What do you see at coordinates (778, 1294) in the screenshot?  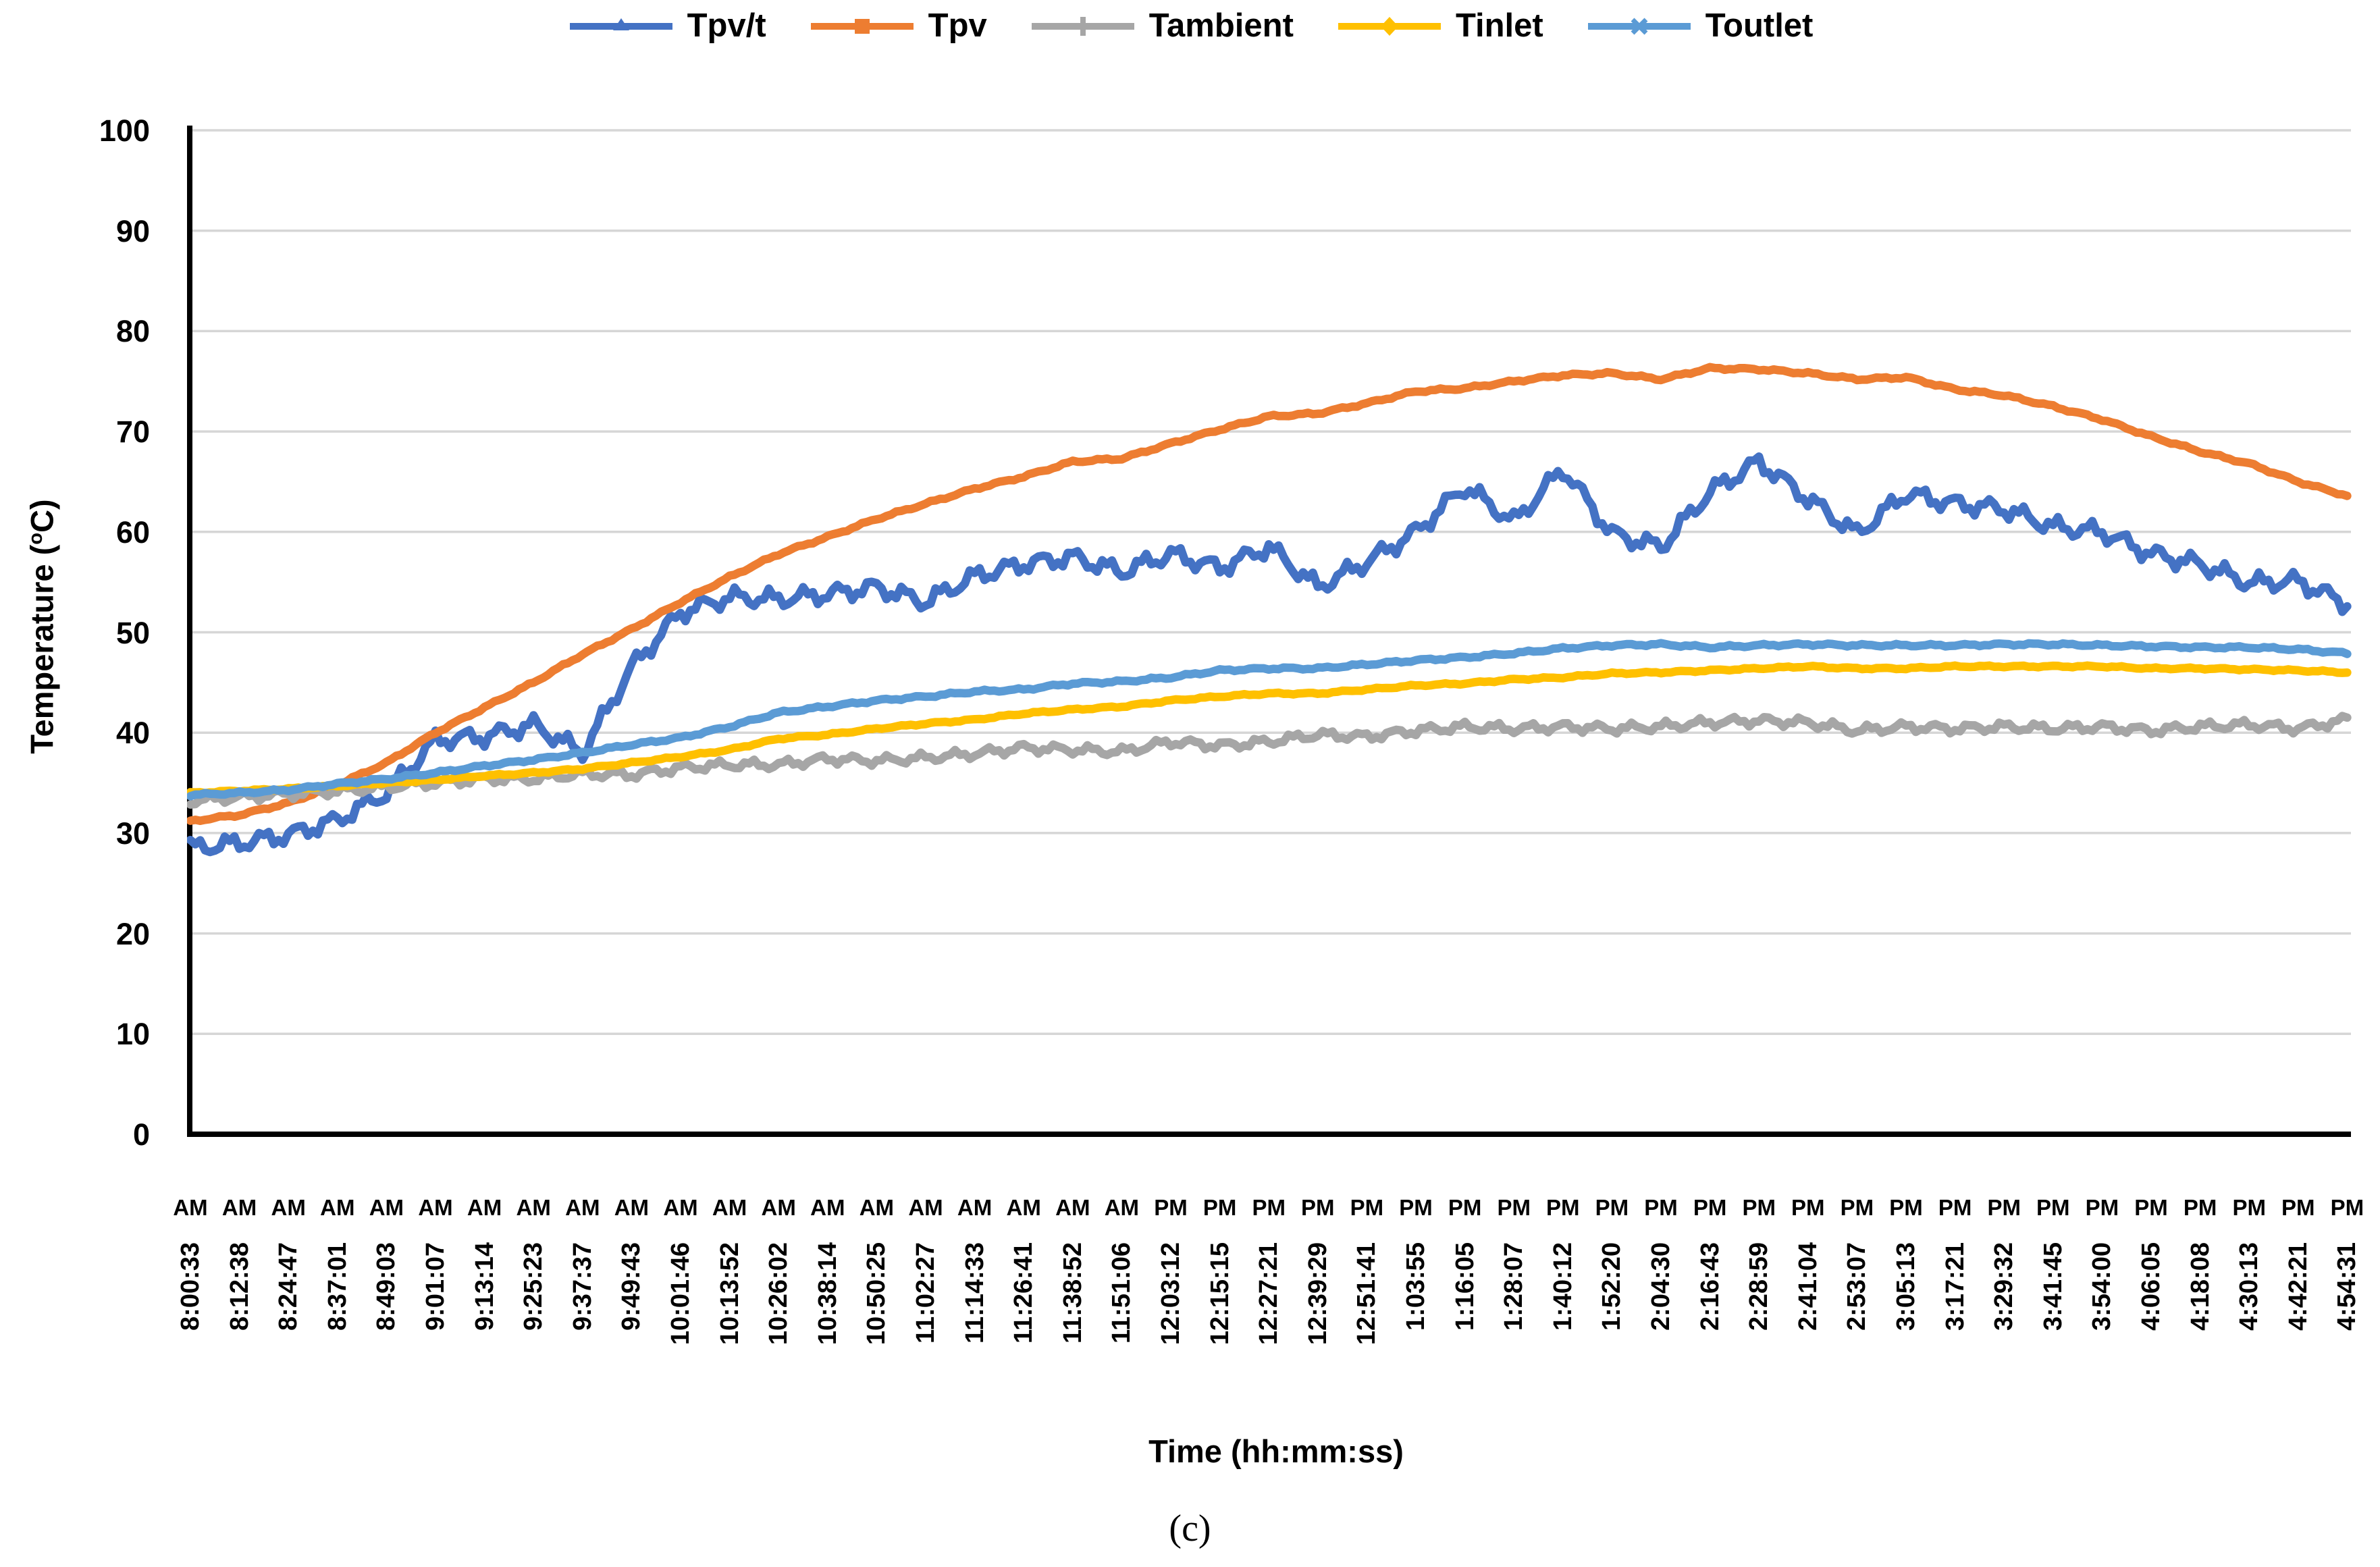 I see `x-tick-time-label: 10:26:02` at bounding box center [778, 1294].